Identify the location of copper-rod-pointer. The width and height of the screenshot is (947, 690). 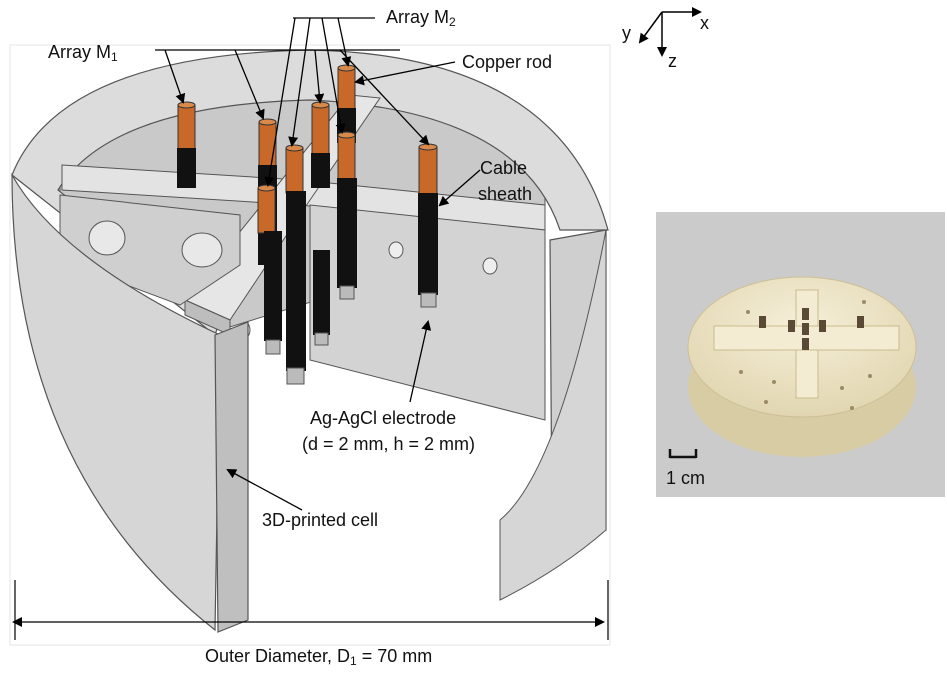
(405, 73).